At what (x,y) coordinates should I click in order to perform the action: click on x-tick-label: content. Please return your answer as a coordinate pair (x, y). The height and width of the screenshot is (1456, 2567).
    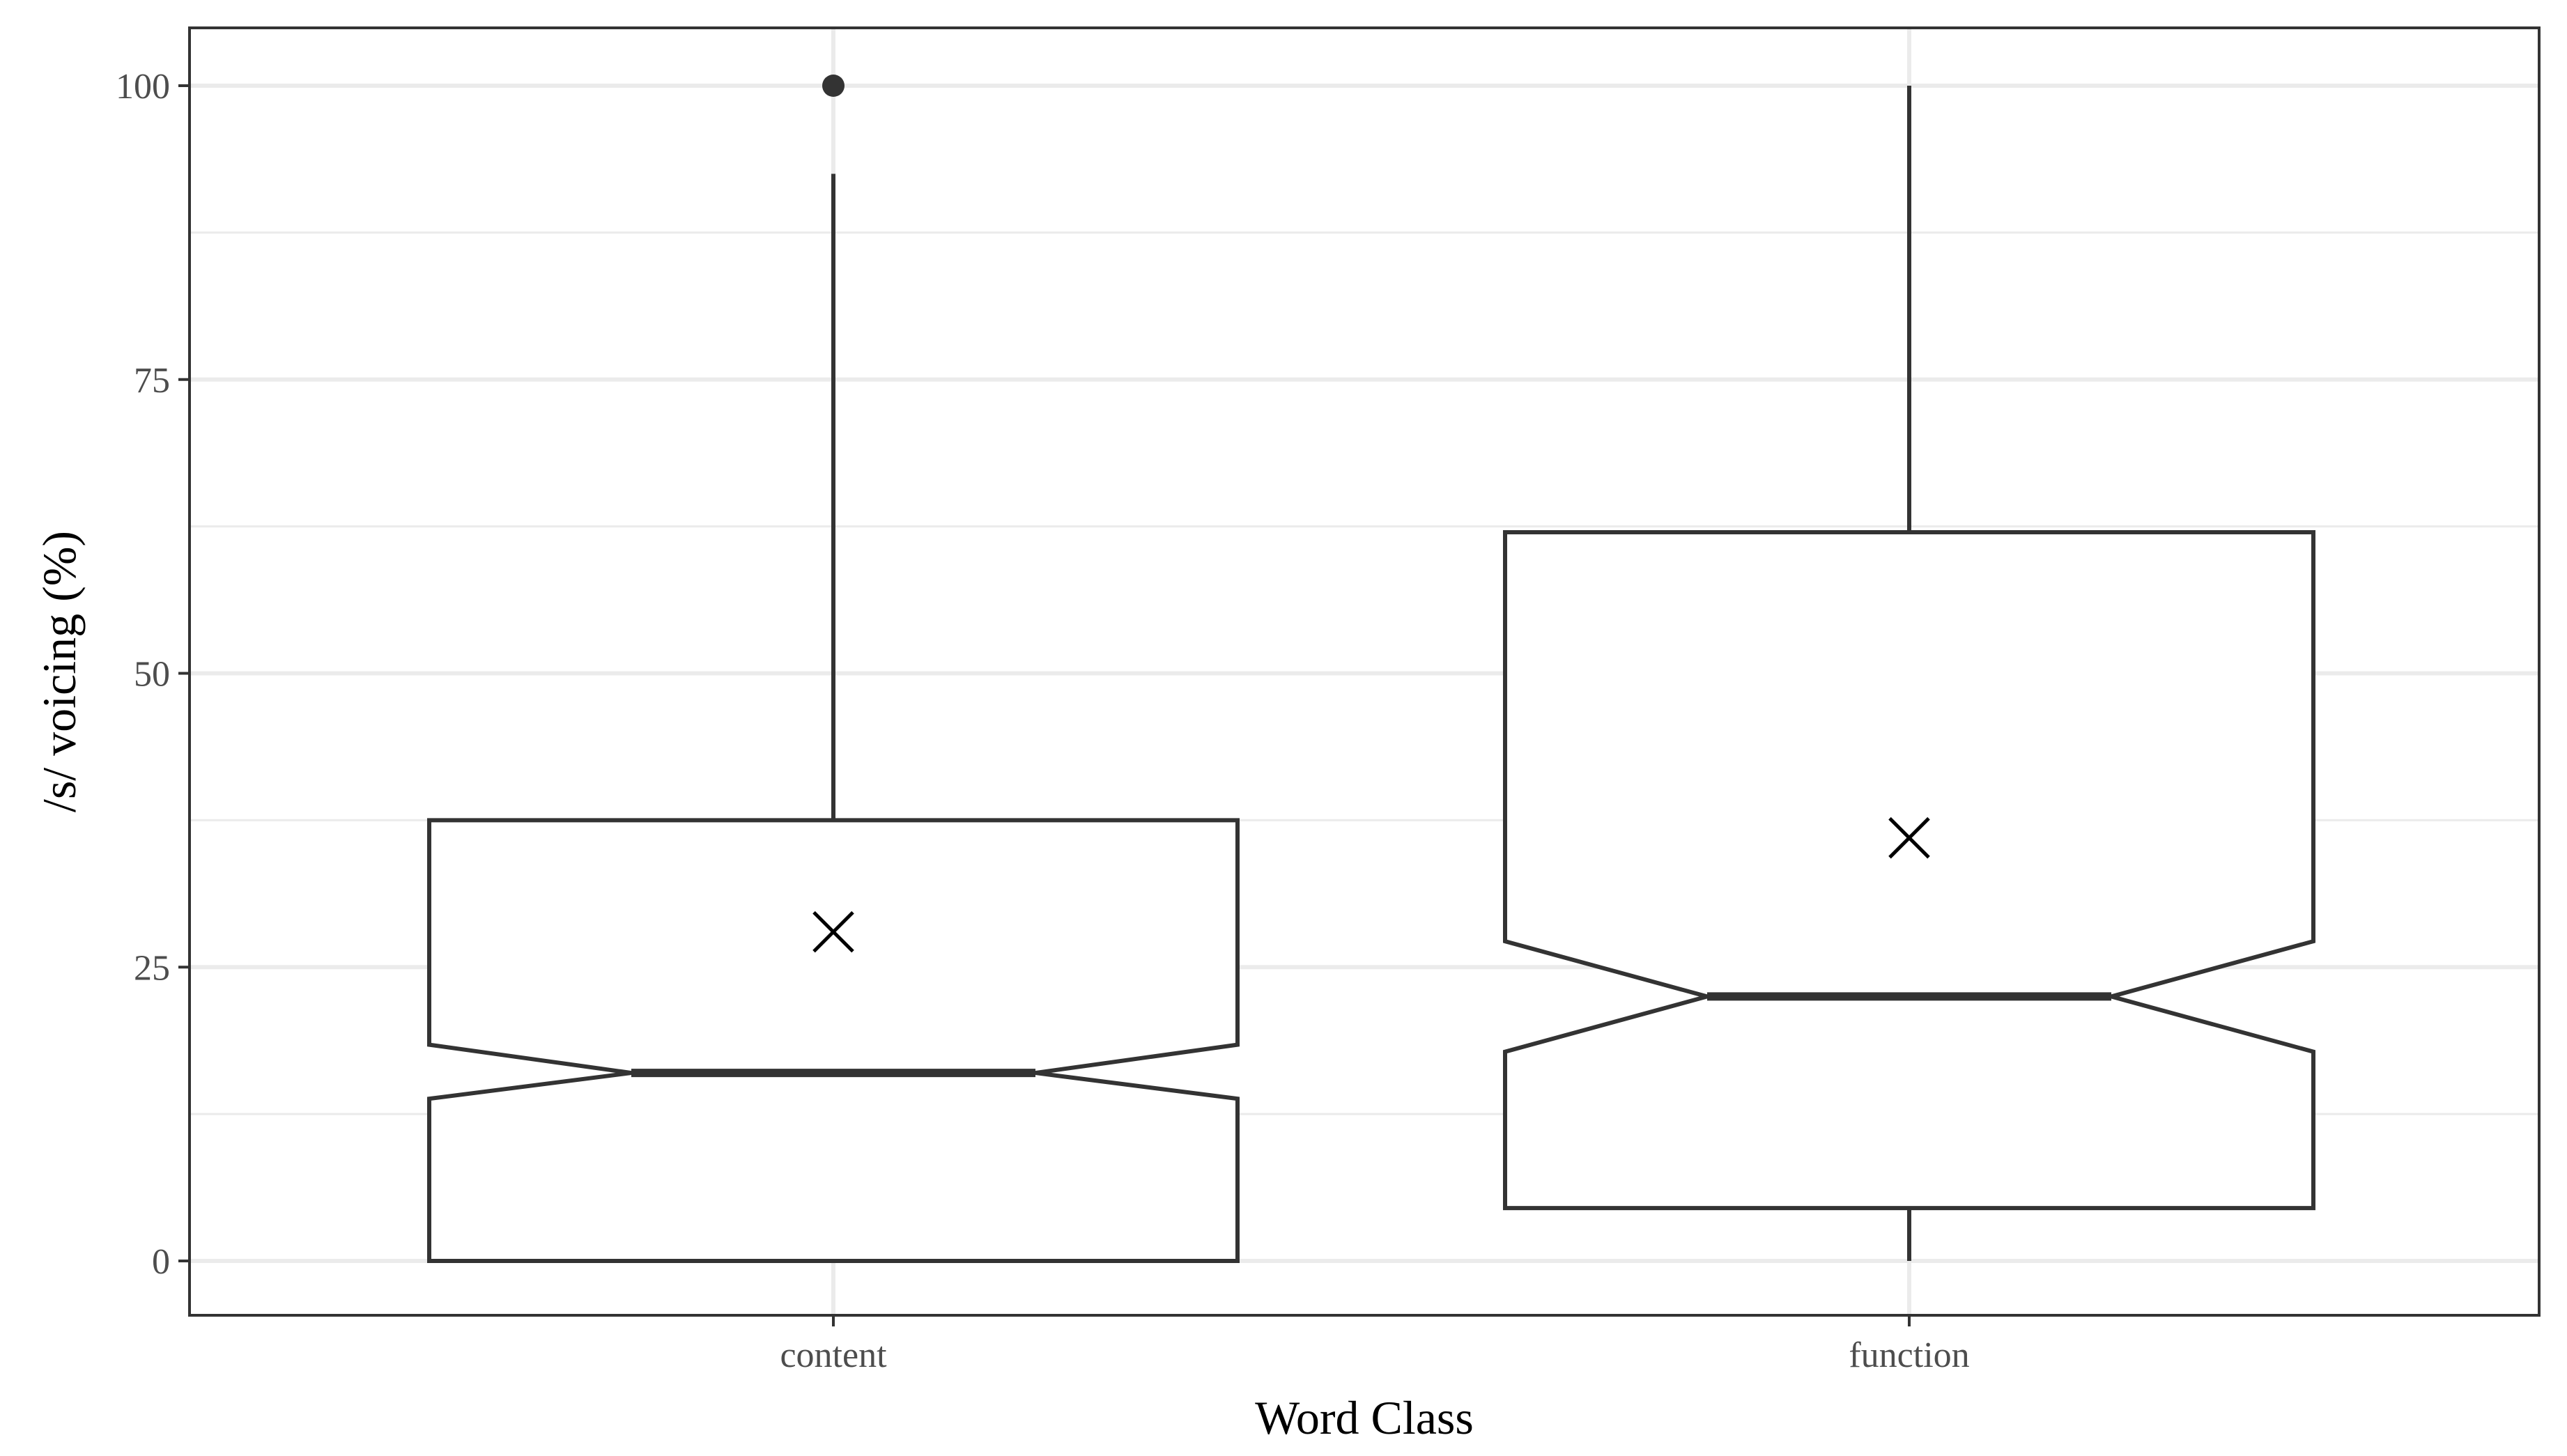
    Looking at the image, I should click on (833, 1355).